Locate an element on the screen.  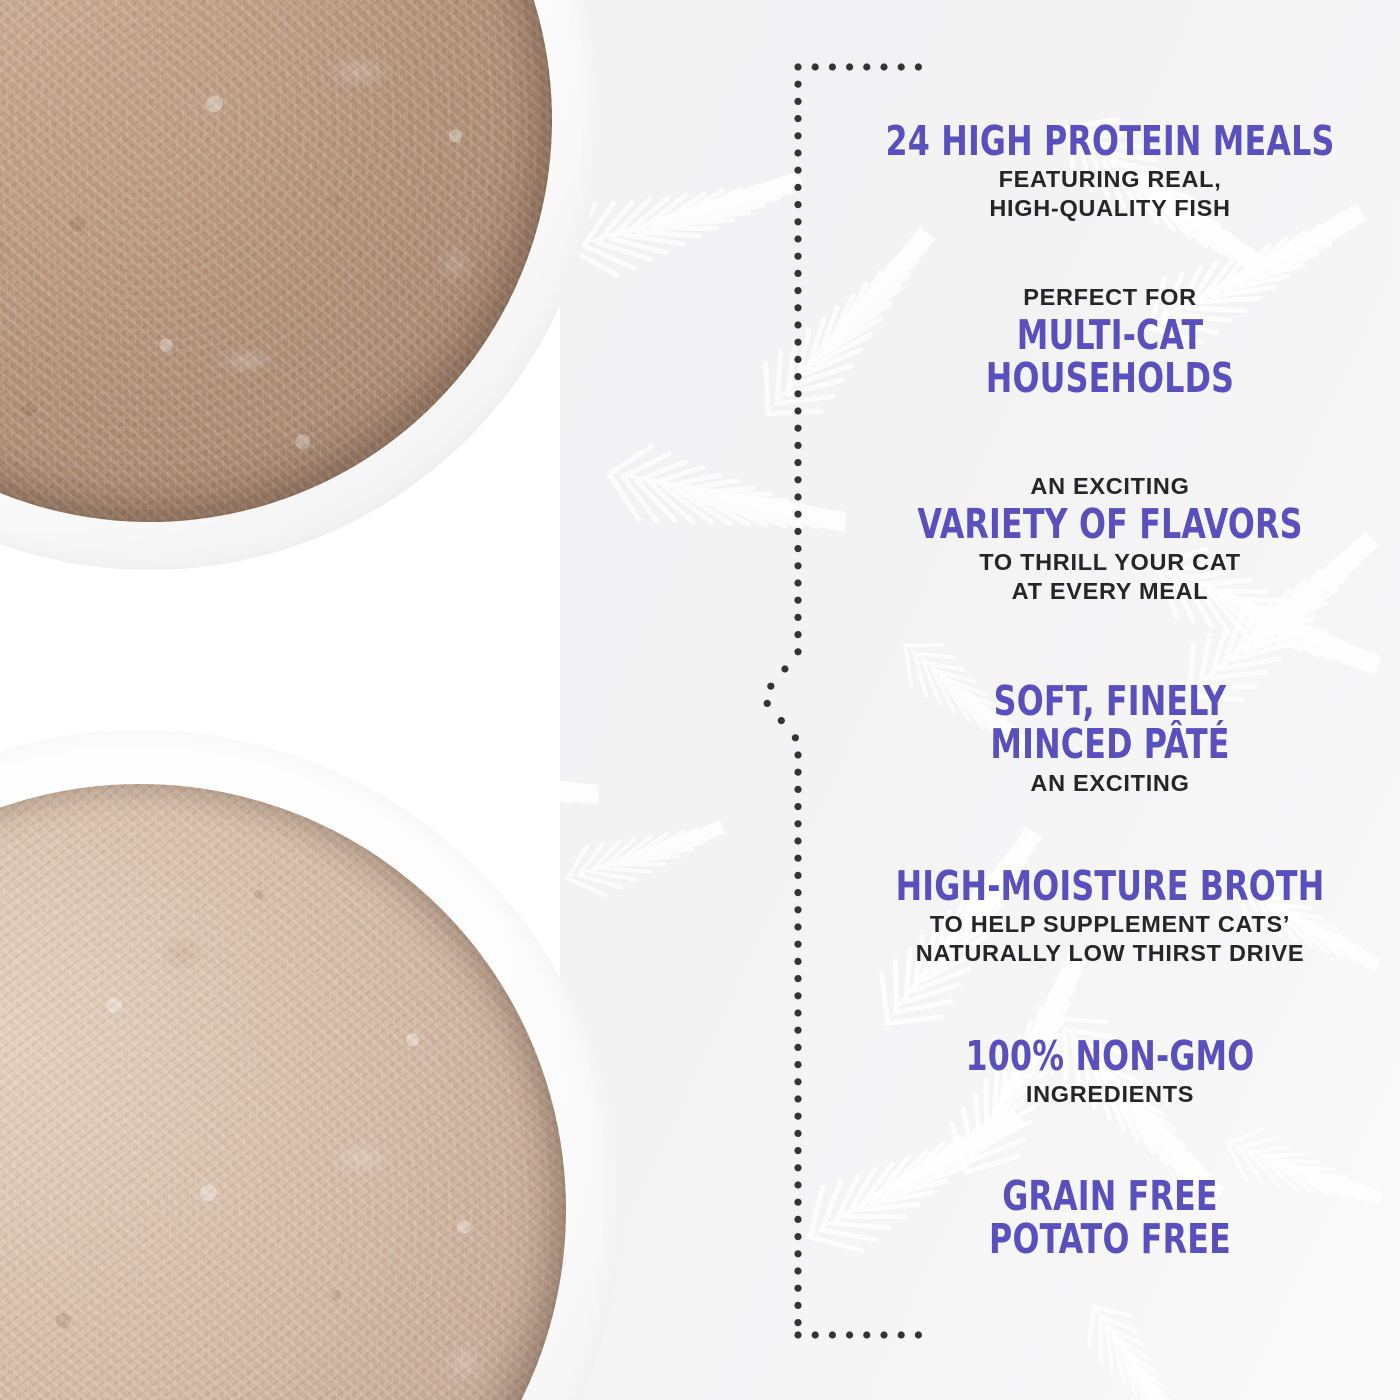
feature-subtext-line-2: HIGH-QUALITY FISH is located at coordinates (1110, 208).